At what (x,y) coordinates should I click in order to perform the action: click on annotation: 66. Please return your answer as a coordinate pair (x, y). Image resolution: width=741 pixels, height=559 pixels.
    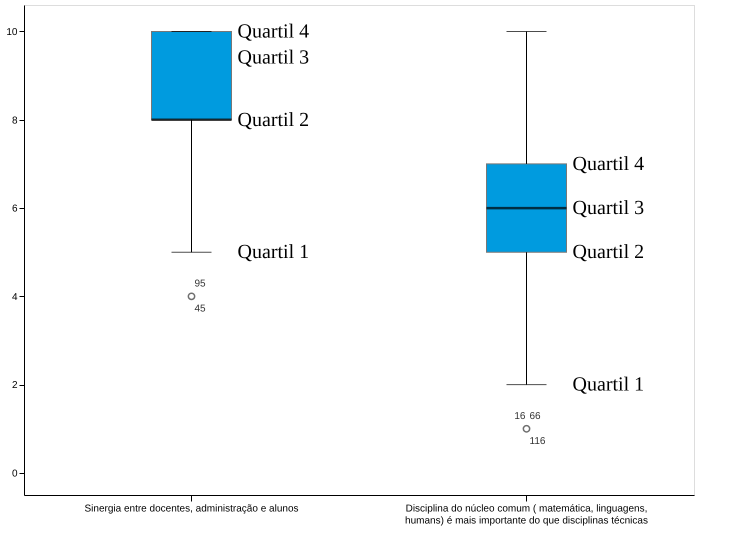
    Looking at the image, I should click on (536, 416).